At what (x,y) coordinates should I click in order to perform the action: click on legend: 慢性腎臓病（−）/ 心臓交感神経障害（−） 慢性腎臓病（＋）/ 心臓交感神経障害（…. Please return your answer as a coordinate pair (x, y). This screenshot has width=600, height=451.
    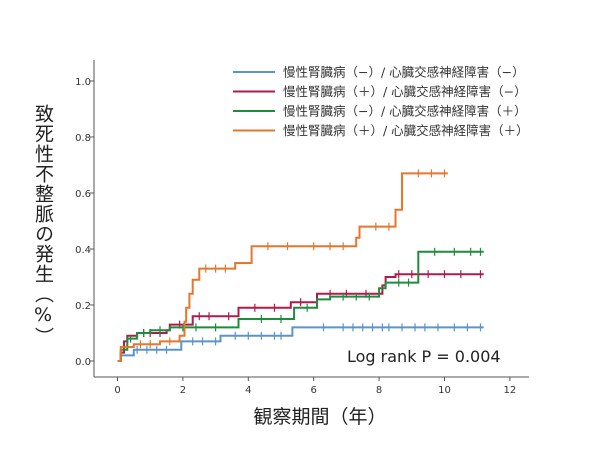
    Looking at the image, I should click on (381, 101).